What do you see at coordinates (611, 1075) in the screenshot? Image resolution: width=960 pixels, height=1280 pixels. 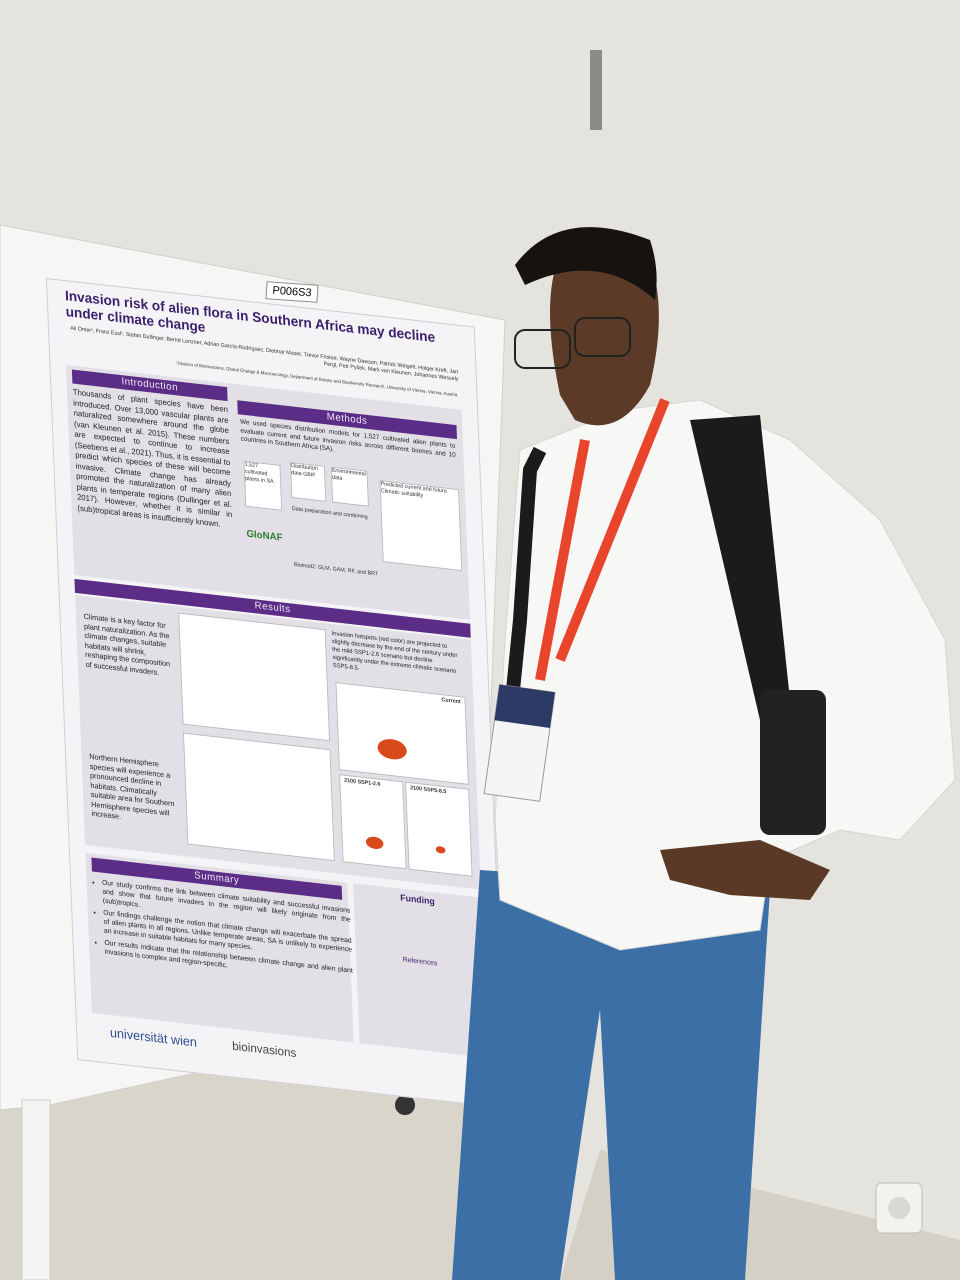 I see `jeans` at bounding box center [611, 1075].